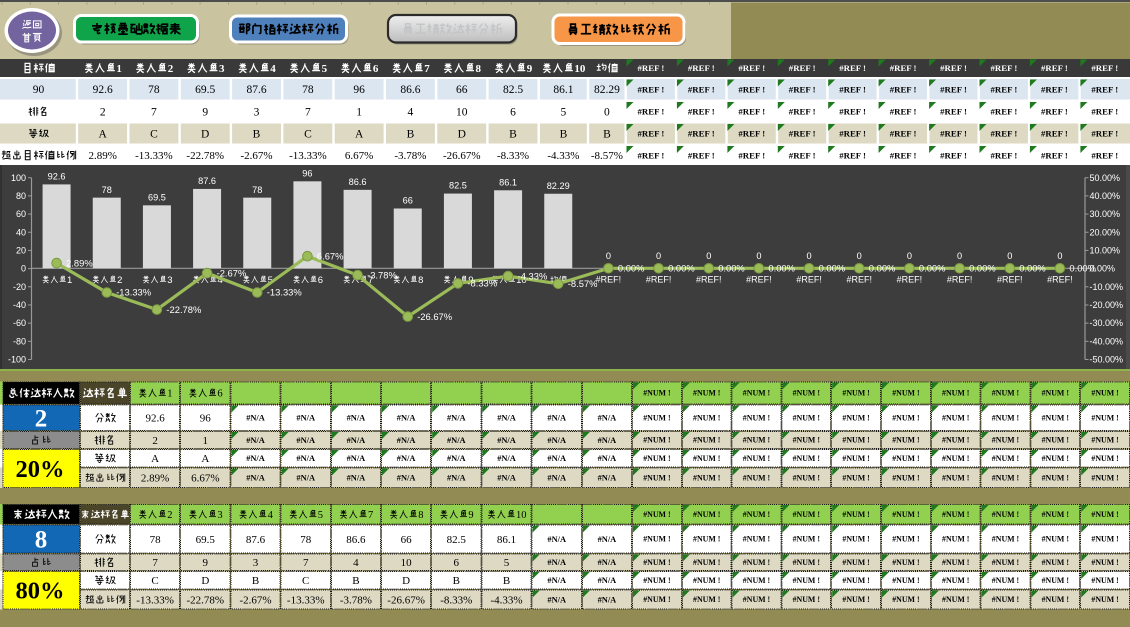 Image resolution: width=1130 pixels, height=627 pixels. Describe the element at coordinates (580, 69) in the screenshot. I see `svg-text: 10` at that location.